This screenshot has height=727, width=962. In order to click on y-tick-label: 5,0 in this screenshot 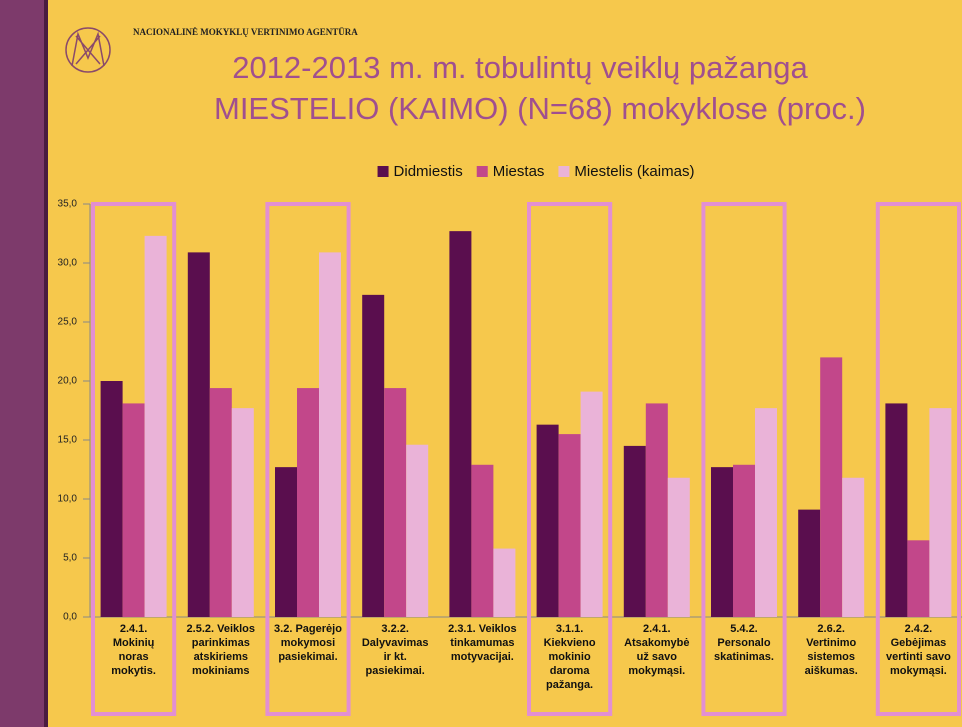, I will do `click(70, 558)`.